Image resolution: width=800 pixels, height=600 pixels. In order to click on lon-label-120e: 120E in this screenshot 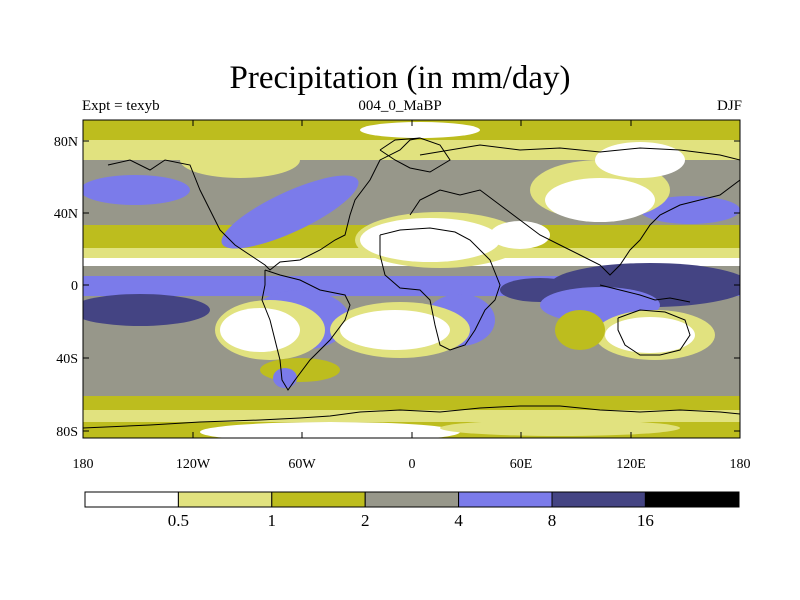, I will do `click(631, 464)`.